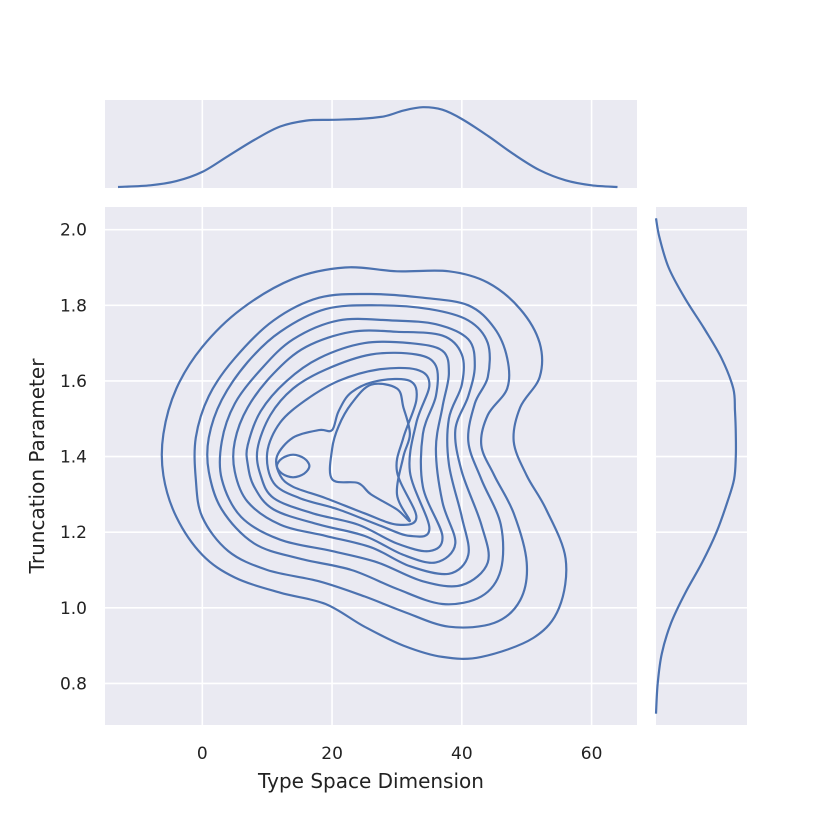 The width and height of the screenshot is (830, 830). I want to click on x-tick-label: 0, so click(202, 754).